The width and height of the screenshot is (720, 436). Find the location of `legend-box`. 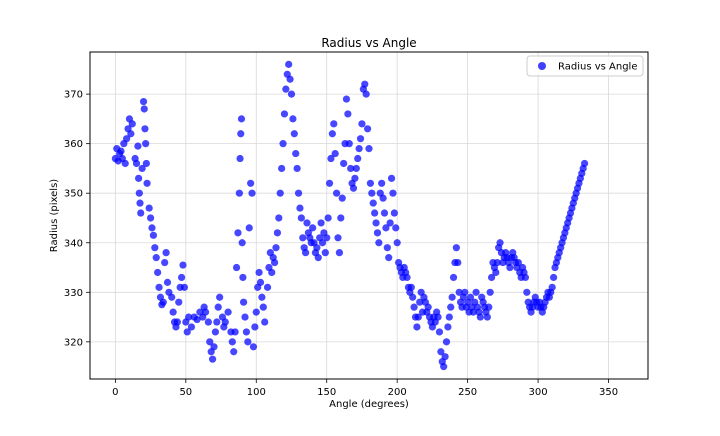

legend-box is located at coordinates (585, 66).